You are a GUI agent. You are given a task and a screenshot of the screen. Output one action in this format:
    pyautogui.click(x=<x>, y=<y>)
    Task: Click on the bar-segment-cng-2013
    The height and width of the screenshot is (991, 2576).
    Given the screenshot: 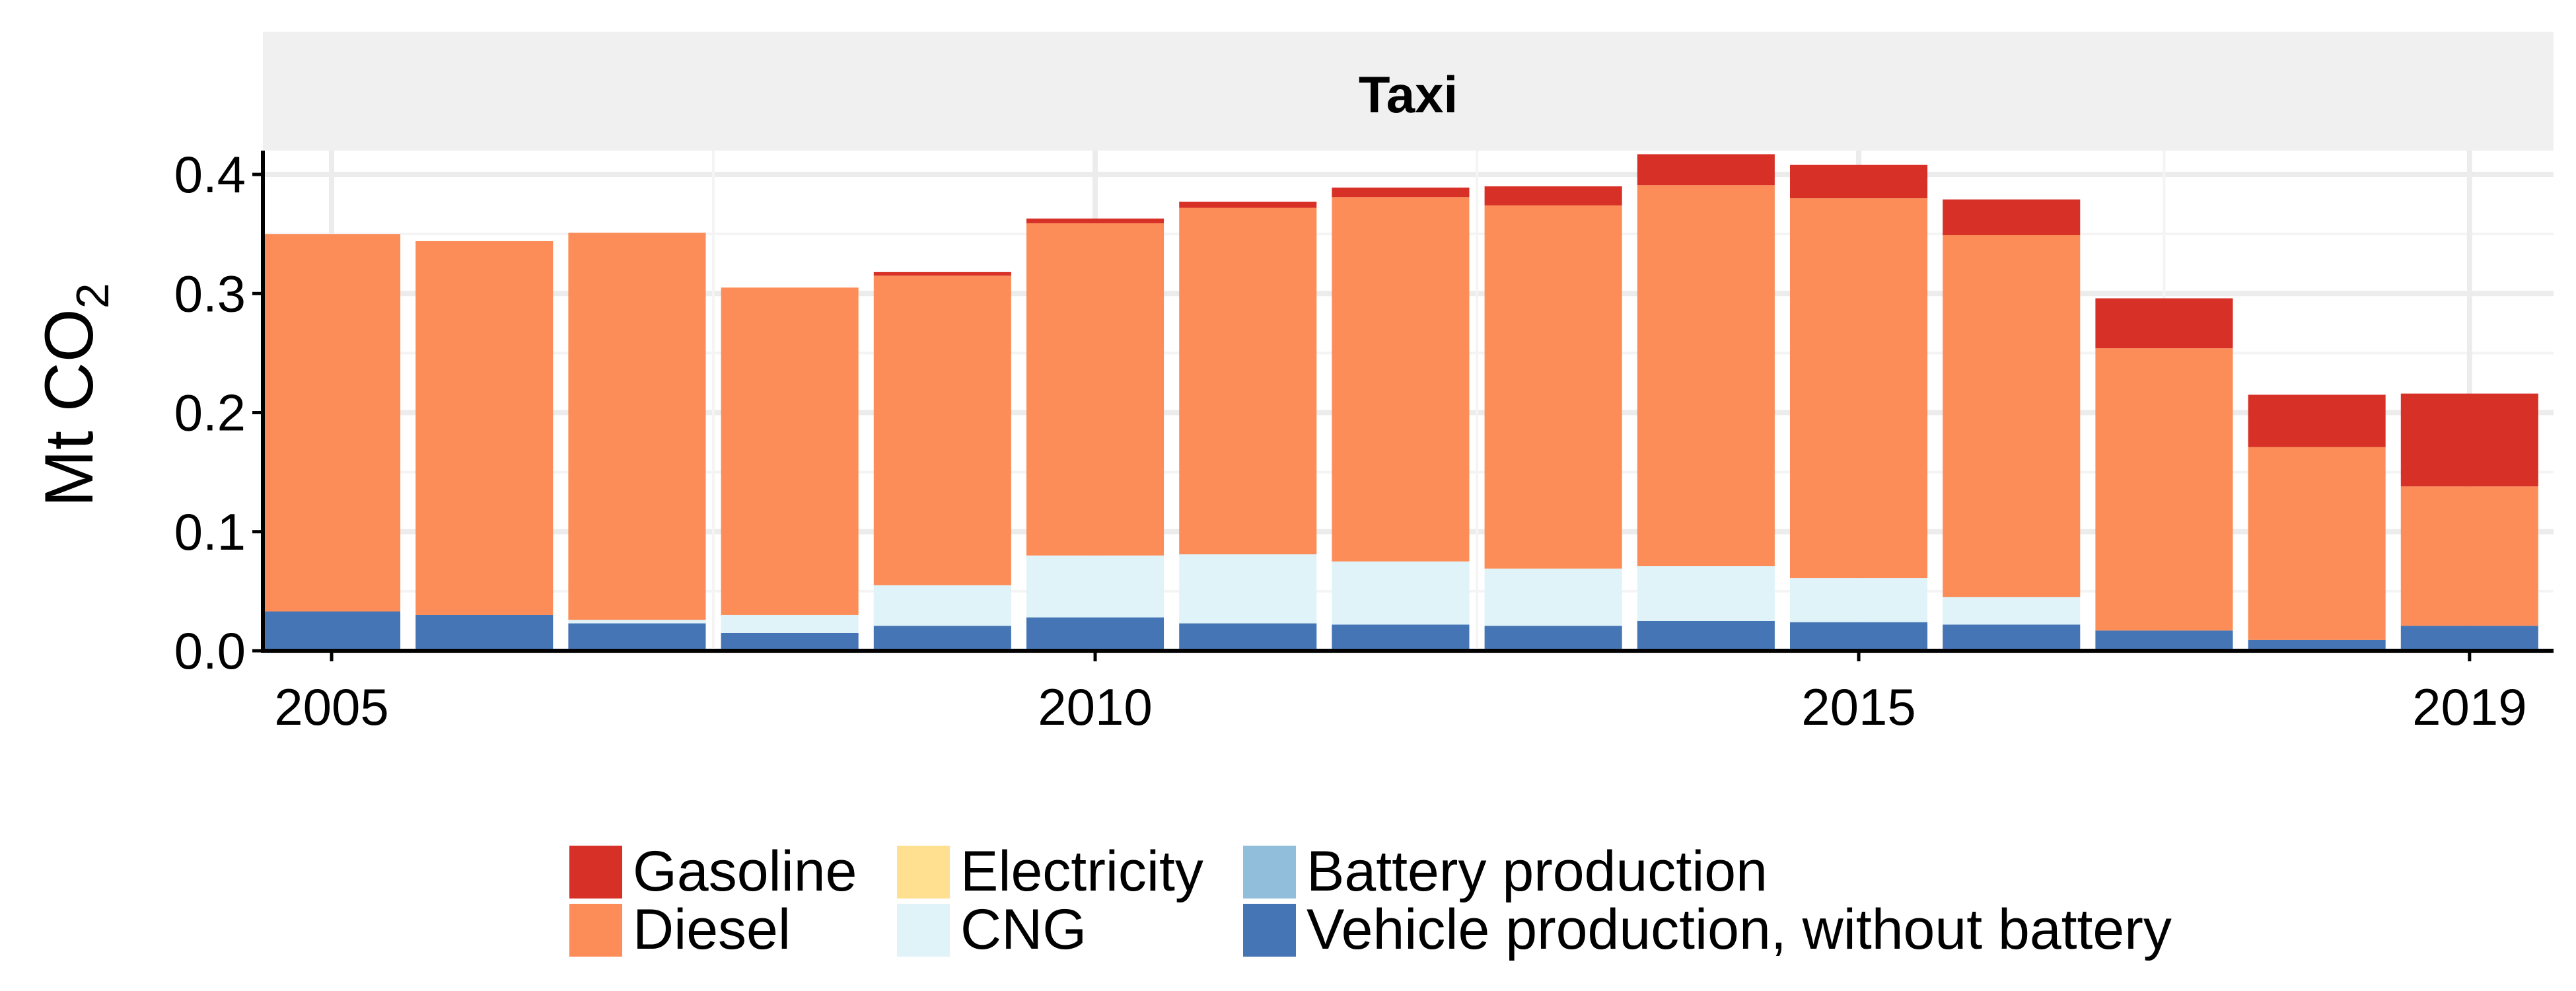 What is the action you would take?
    pyautogui.click(x=1553, y=597)
    